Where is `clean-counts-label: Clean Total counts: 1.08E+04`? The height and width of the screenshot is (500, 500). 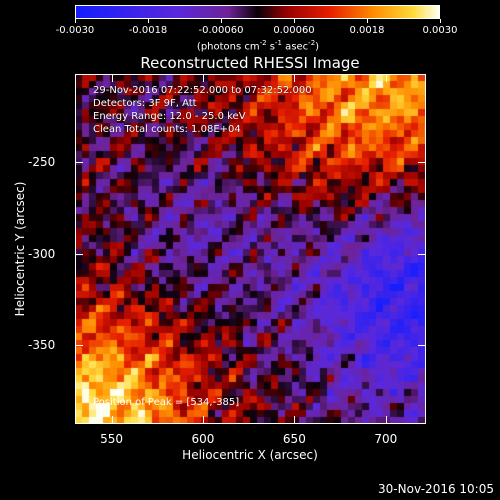
clean-counts-label: Clean Total counts: 1.08E+04 is located at coordinates (167, 129).